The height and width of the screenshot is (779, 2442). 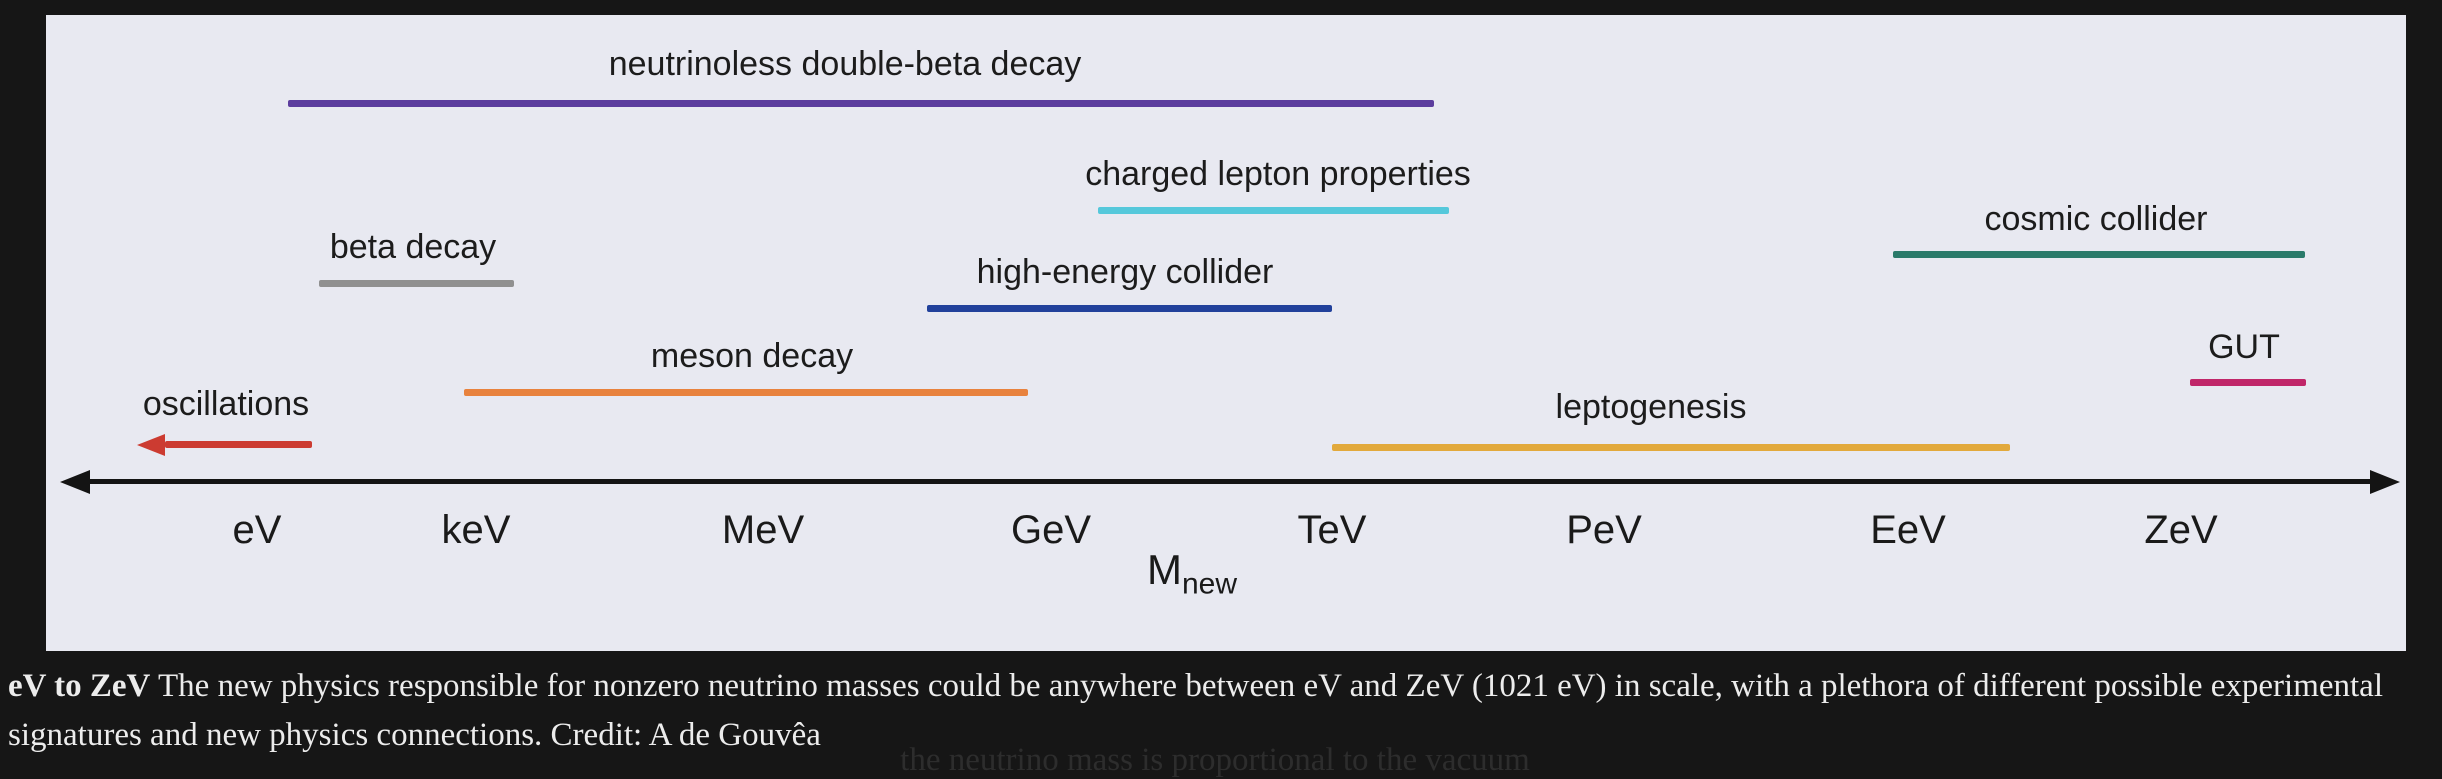 I want to click on axis-tick-TeV: TeV, so click(x=1332, y=530).